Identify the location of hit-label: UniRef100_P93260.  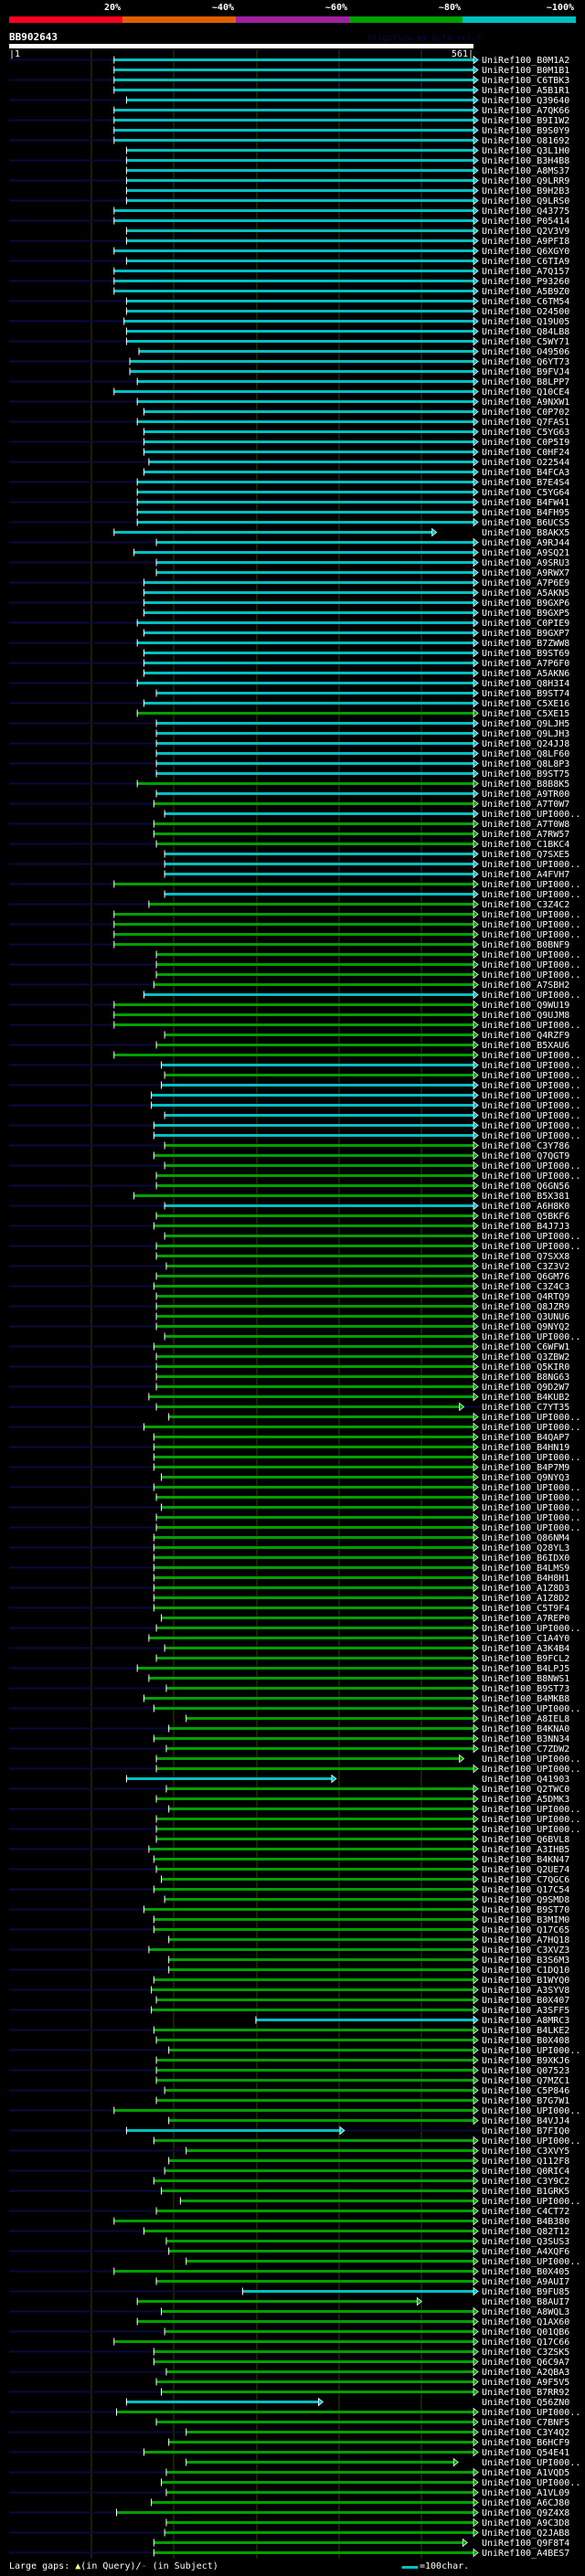
(525, 282).